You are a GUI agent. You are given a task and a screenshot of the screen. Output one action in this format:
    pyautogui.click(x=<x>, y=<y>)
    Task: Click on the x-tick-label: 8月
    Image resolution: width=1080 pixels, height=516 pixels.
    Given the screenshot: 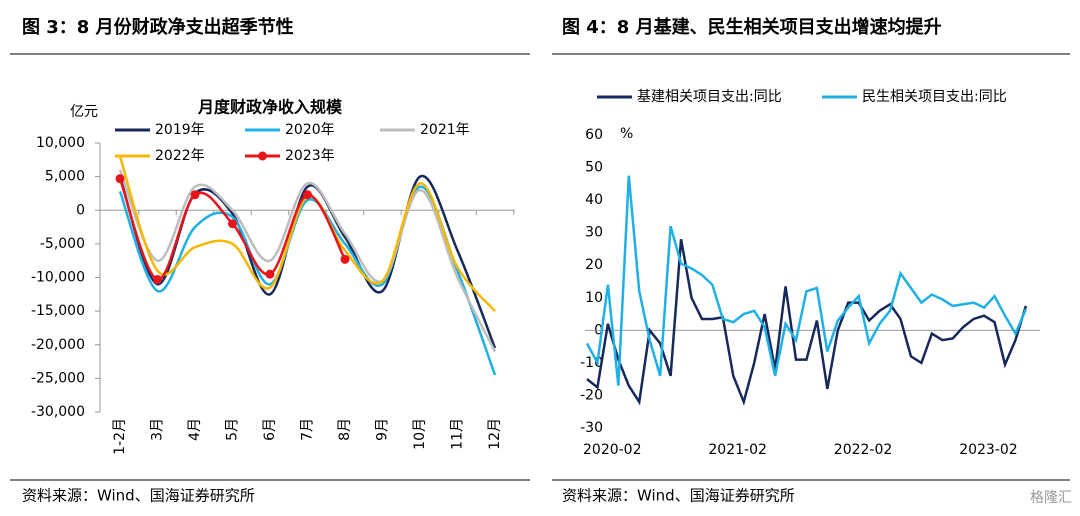 What is the action you would take?
    pyautogui.click(x=345, y=429)
    